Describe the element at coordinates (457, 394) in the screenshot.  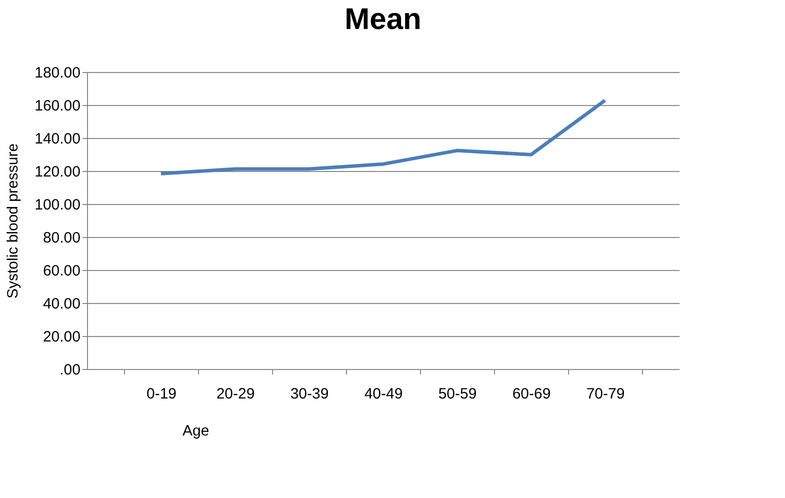
I see `x-tick-label: 50-59` at that location.